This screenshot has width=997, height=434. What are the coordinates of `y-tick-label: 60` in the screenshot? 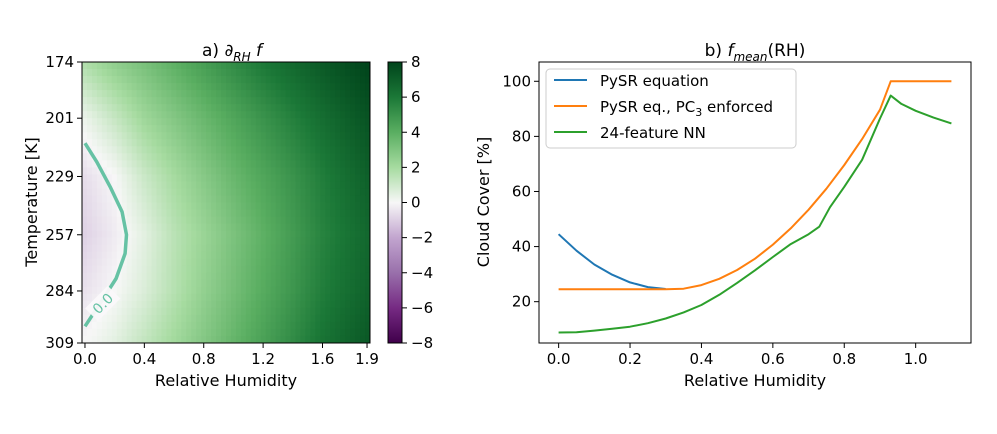 It's located at (521, 191).